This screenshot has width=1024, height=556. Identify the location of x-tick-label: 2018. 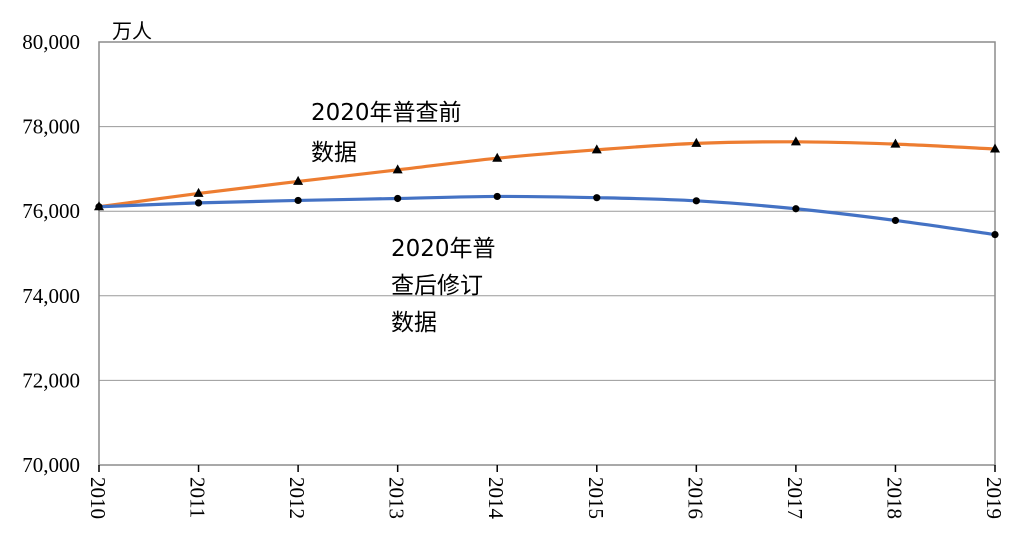
(894, 498).